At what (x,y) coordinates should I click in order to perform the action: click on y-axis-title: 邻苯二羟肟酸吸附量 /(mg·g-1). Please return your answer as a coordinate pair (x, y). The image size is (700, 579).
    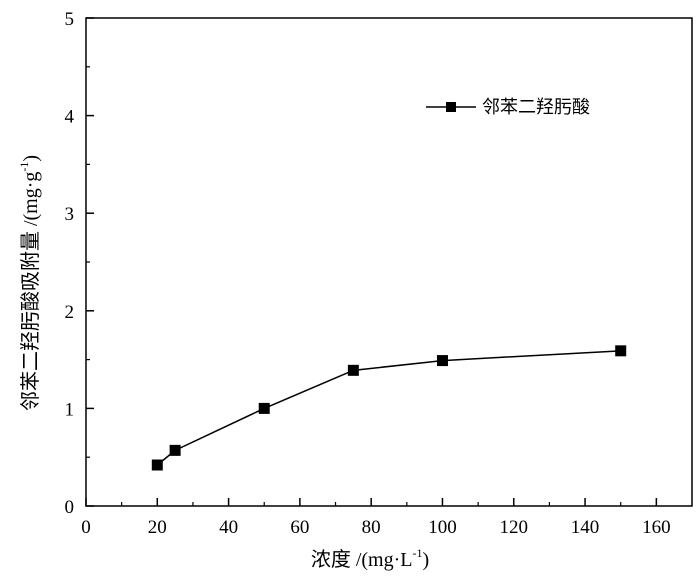
    Looking at the image, I should click on (29, 283).